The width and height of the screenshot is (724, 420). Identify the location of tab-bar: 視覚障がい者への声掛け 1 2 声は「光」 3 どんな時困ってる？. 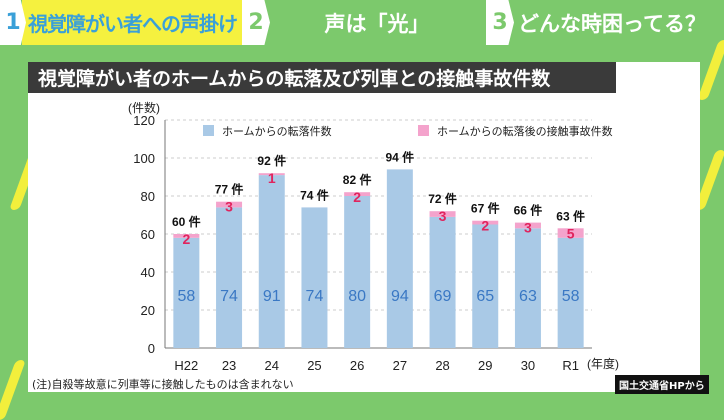
(362, 22).